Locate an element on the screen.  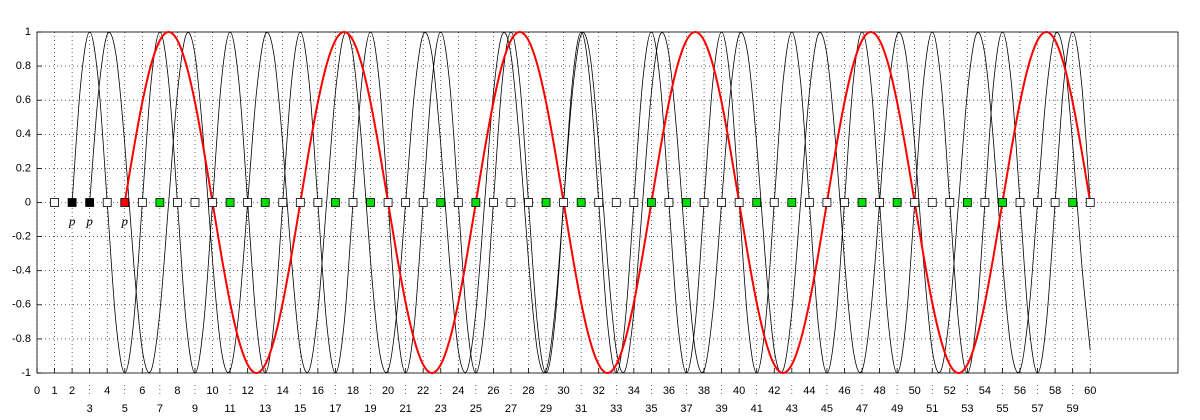
x-tick-label: 22 is located at coordinates (423, 391).